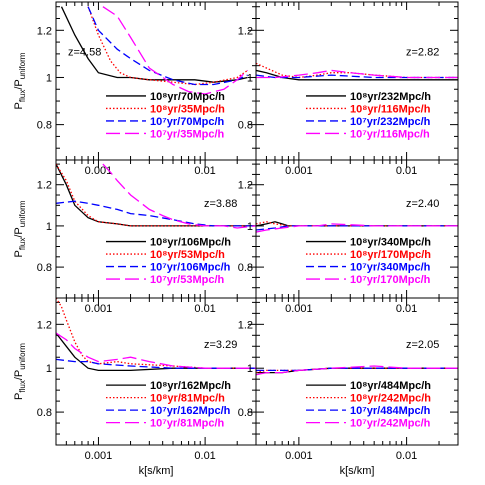  What do you see at coordinates (390, 97) in the screenshot?
I see `legend-label: 10⁸yr/232Mpc/h` at bounding box center [390, 97].